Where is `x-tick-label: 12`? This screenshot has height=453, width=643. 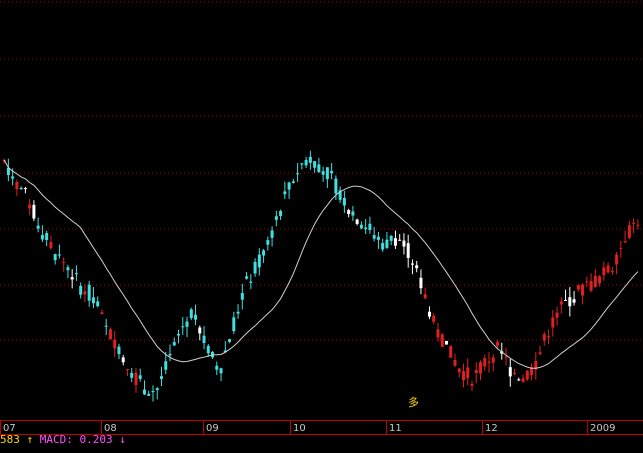
x-tick-label: 12 is located at coordinates (491, 428).